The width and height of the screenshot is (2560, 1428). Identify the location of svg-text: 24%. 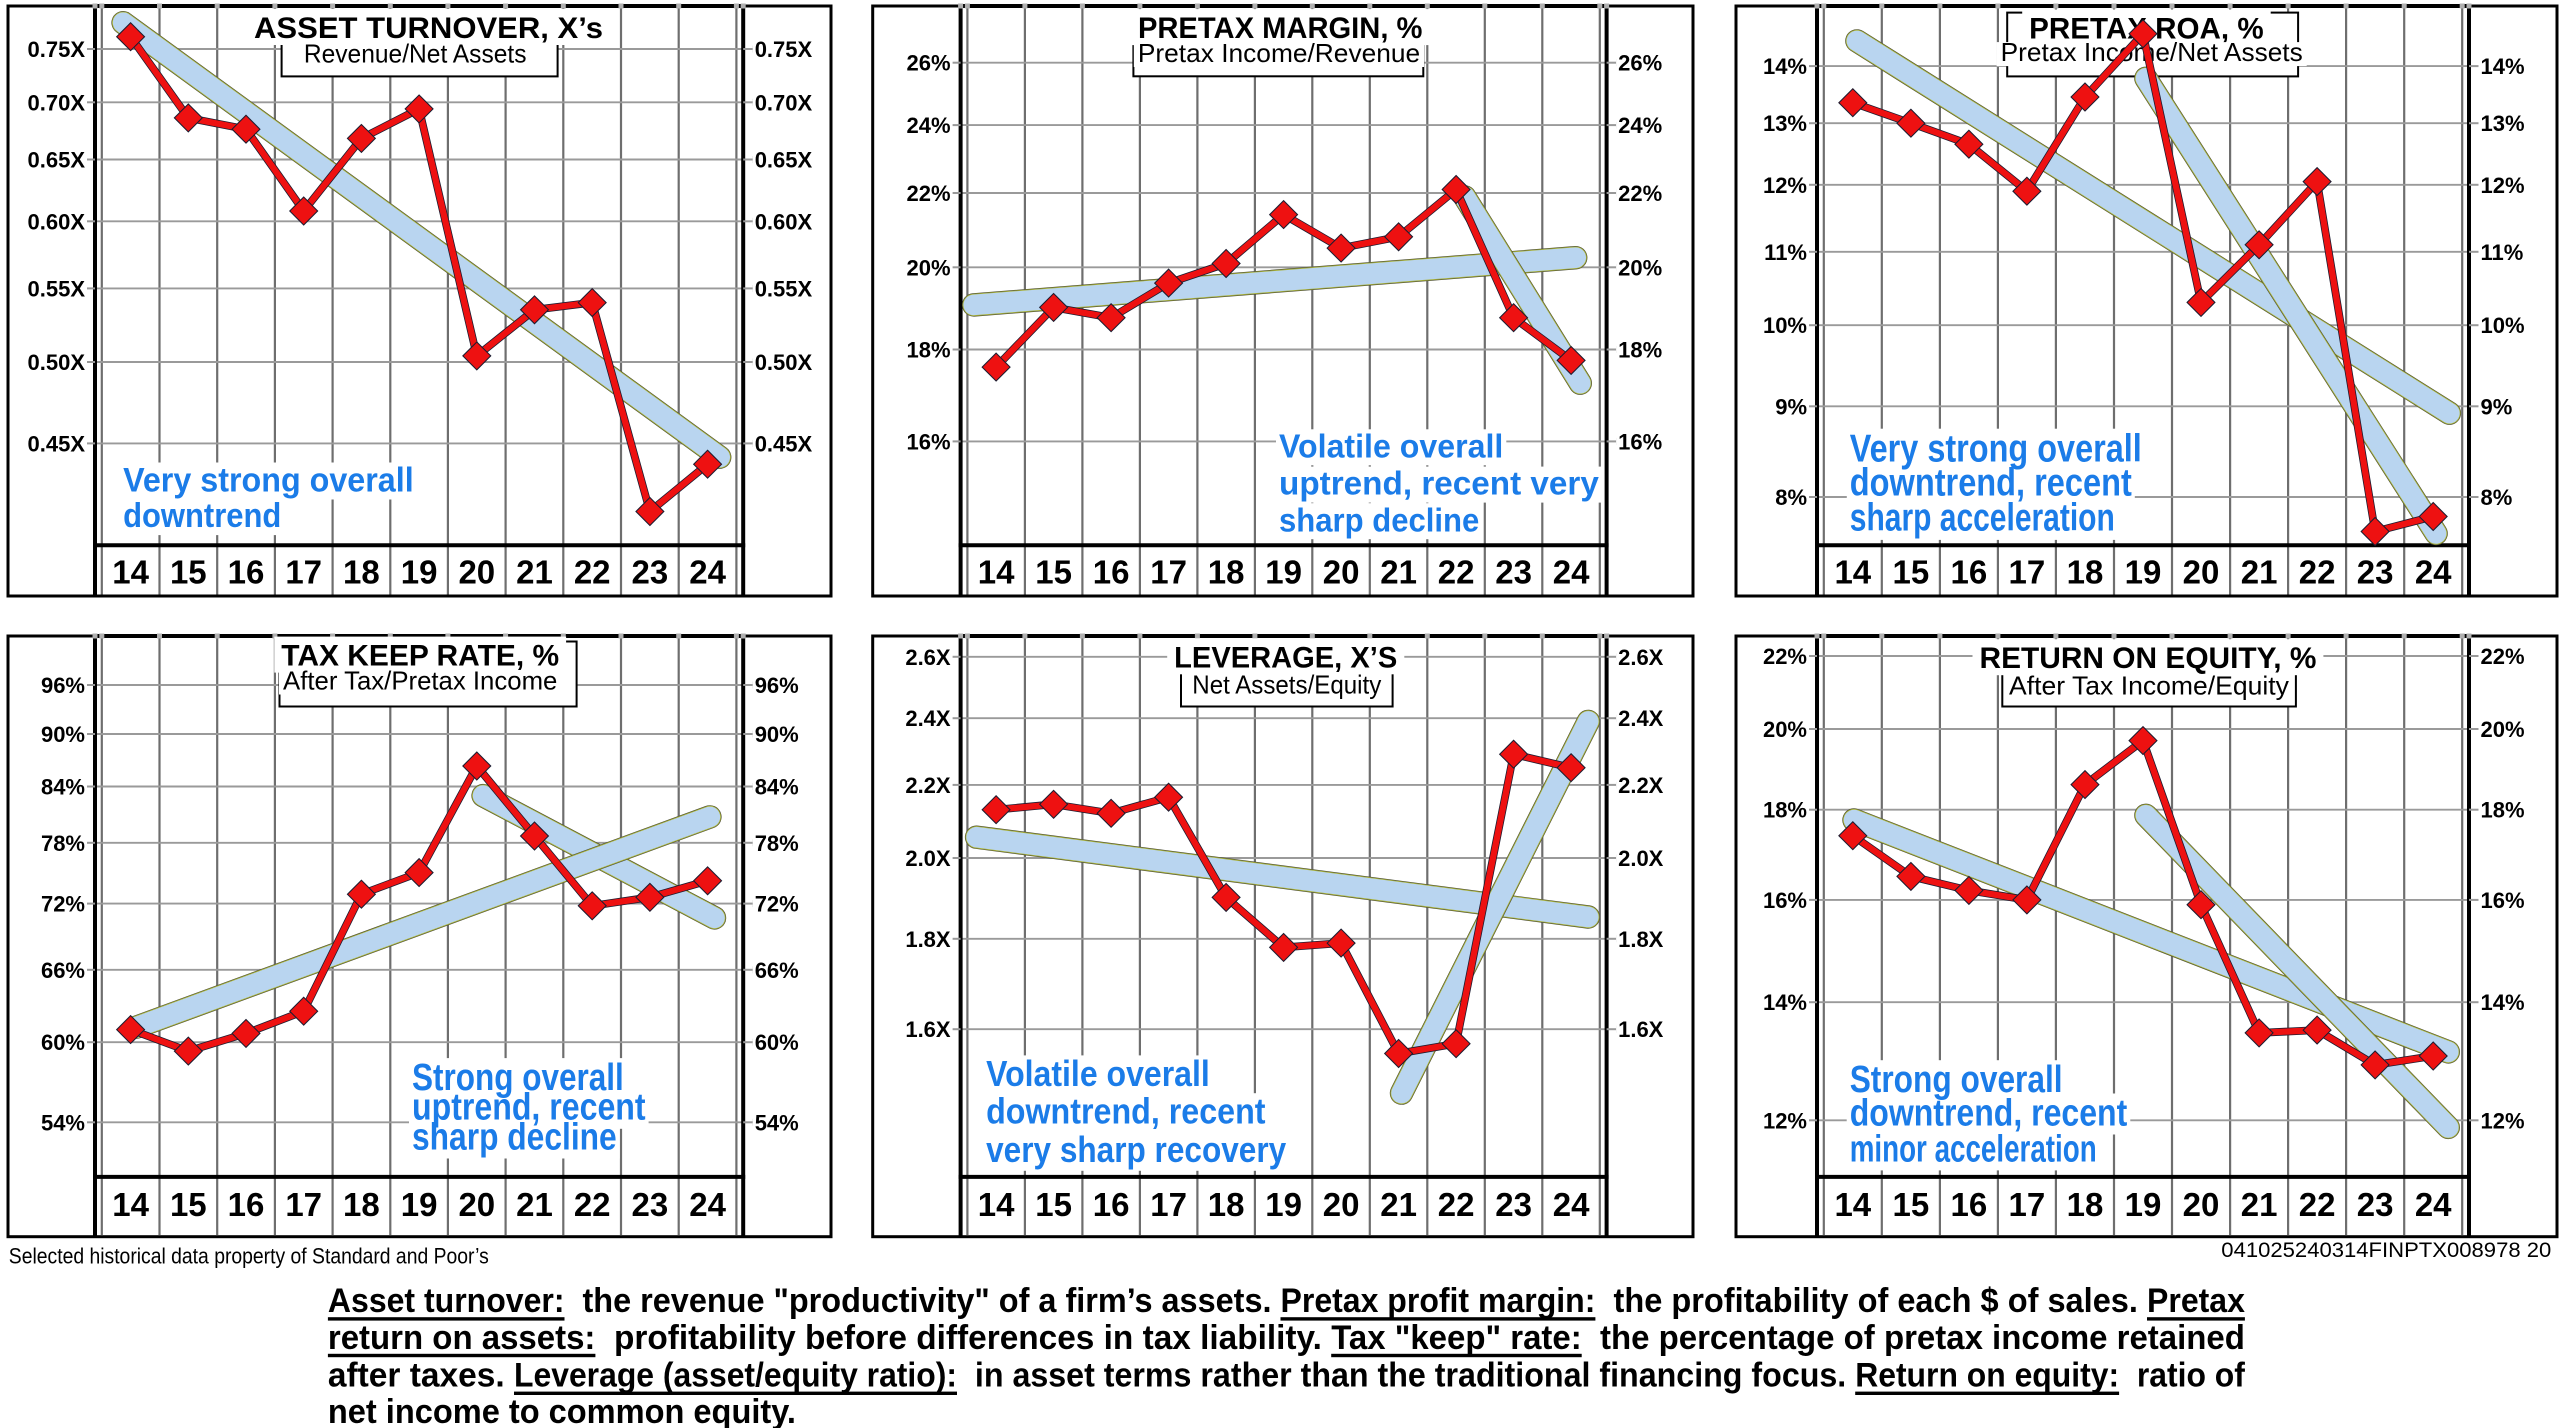
(1640, 125).